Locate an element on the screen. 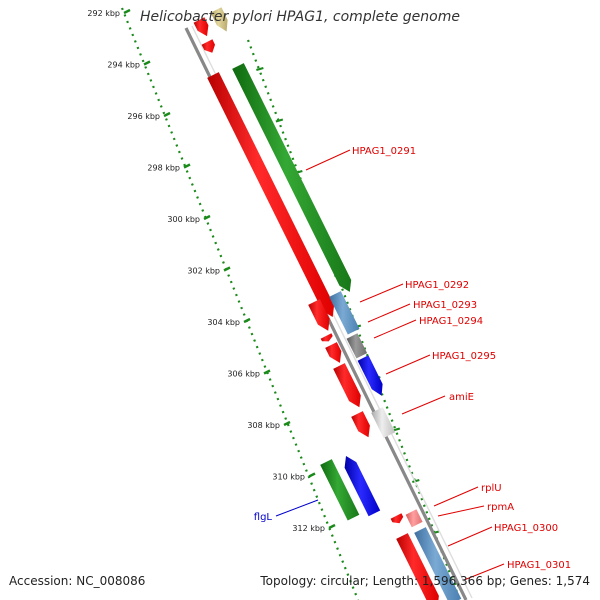  gene-label: HPAG1_0300 is located at coordinates (526, 528).